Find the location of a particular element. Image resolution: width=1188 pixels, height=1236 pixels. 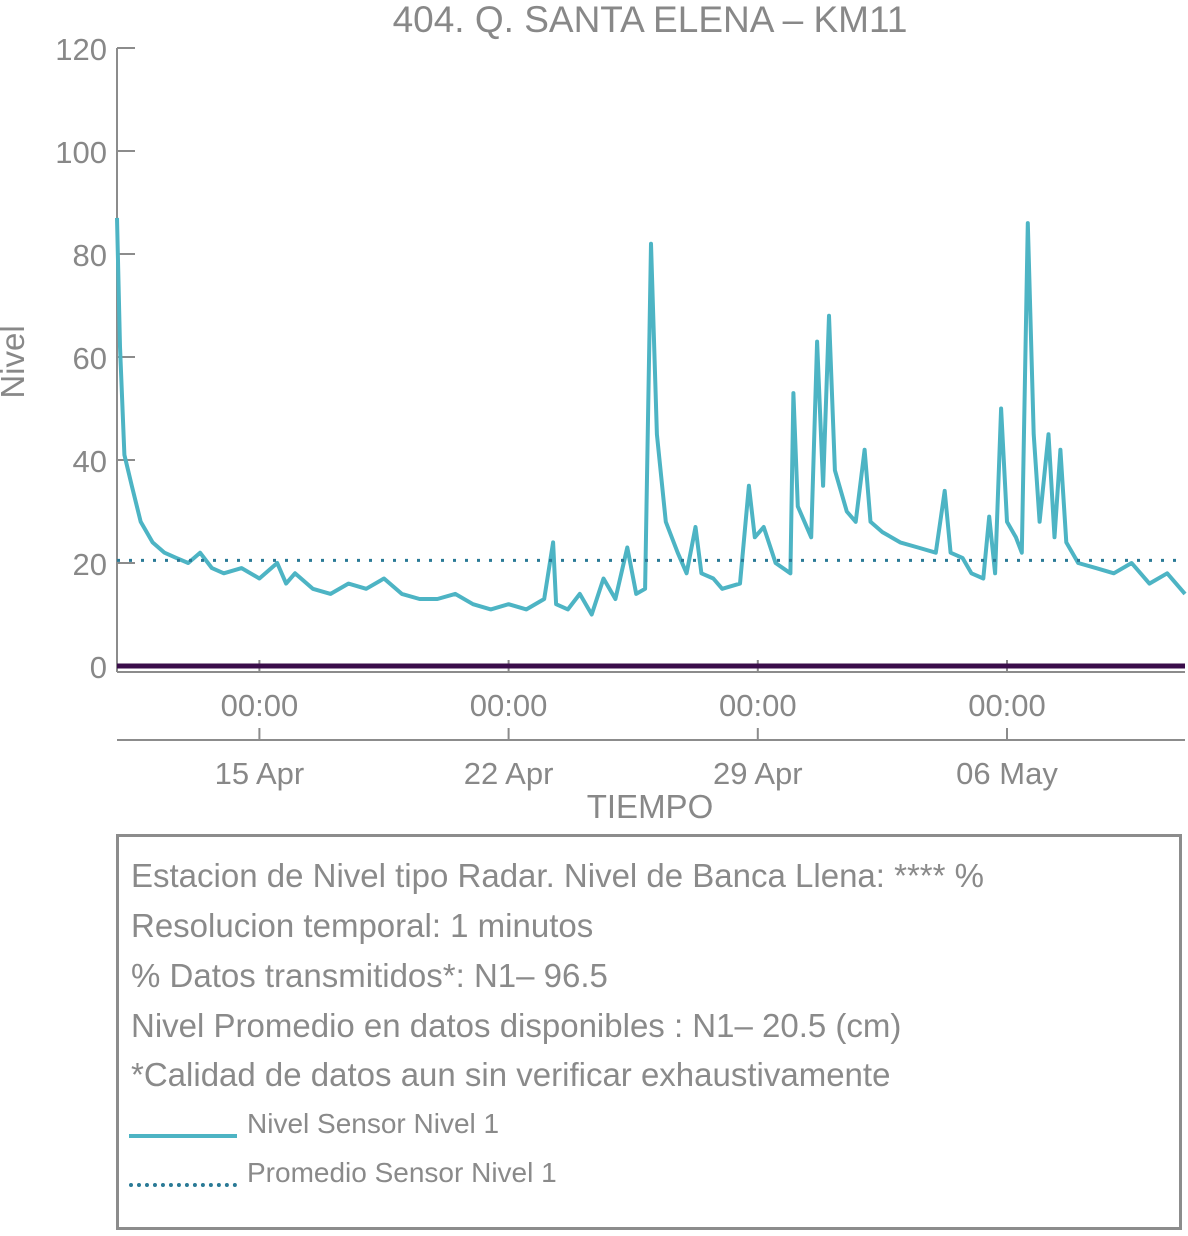

x-tick-date-label: 06 May is located at coordinates (1007, 773).